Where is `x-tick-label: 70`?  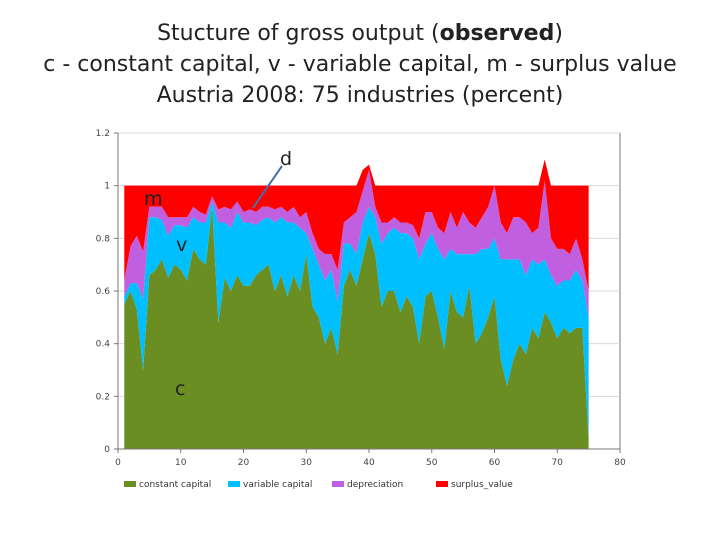
x-tick-label: 70 is located at coordinates (558, 463).